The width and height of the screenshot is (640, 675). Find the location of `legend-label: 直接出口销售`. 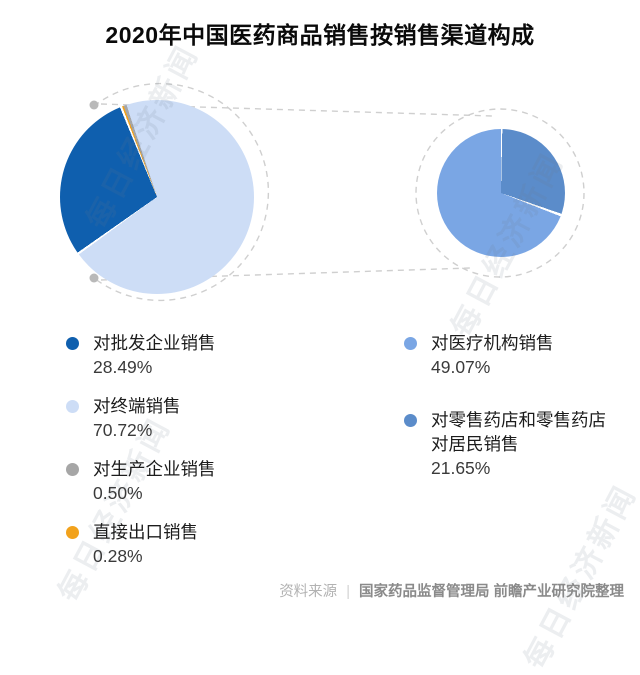

legend-label: 直接出口销售 is located at coordinates (145, 532).